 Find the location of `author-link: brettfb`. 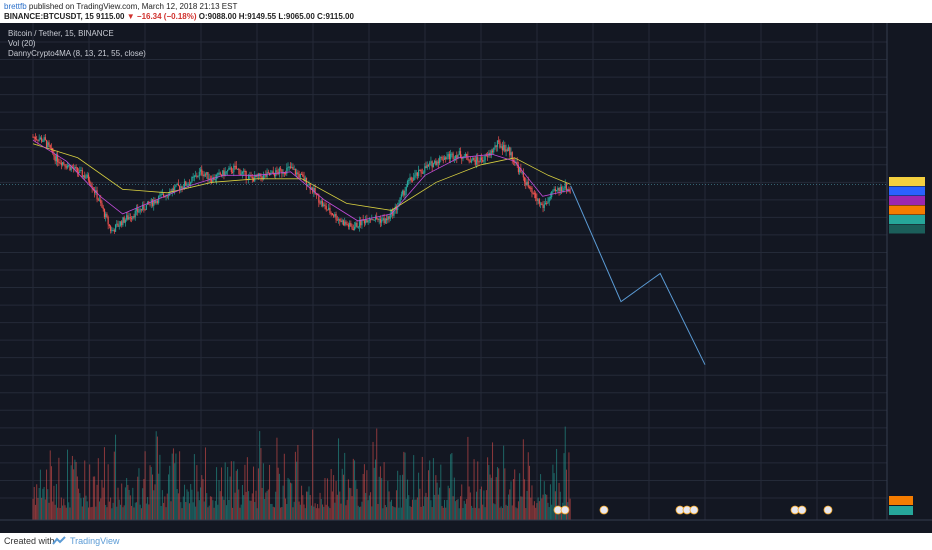

author-link: brettfb is located at coordinates (15, 6).